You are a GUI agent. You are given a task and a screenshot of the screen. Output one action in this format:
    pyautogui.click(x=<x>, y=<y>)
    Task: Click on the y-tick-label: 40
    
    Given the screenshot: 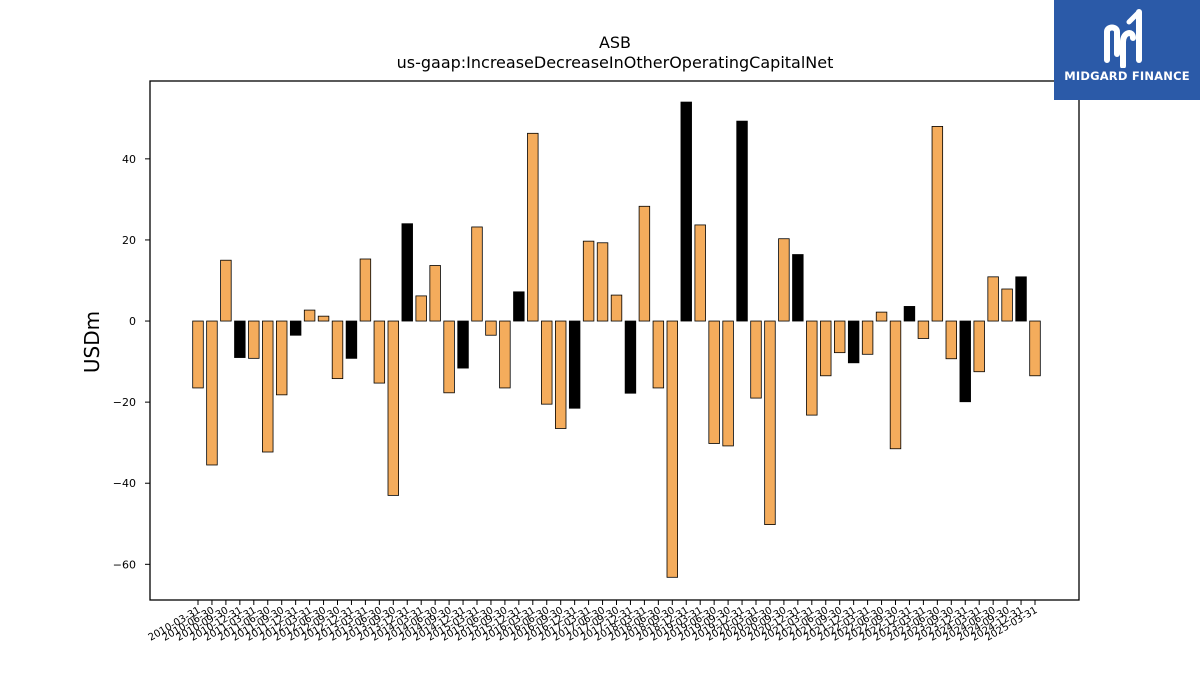 What is the action you would take?
    pyautogui.click(x=129, y=159)
    